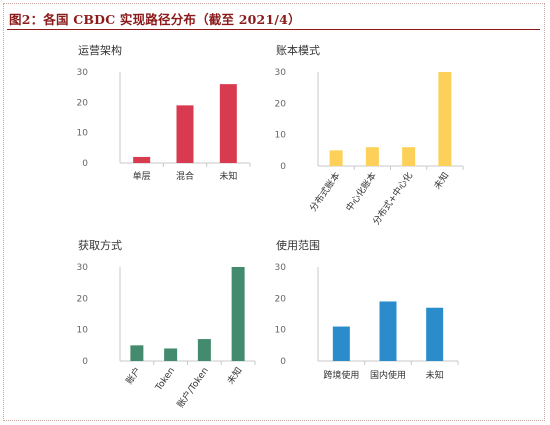 This screenshot has height=425, width=550. What do you see at coordinates (192, 387) in the screenshot?
I see `x-tick-label: 账户/Token` at bounding box center [192, 387].